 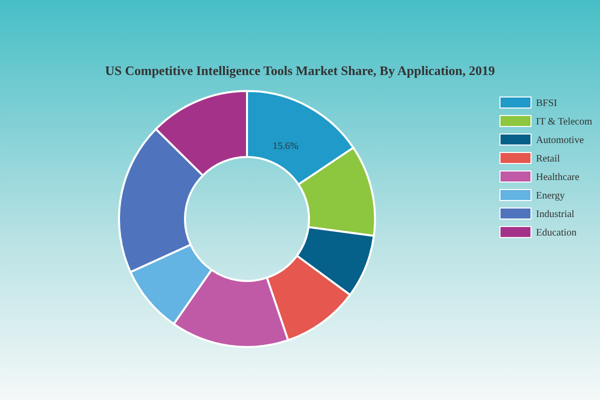 I want to click on chart-title: US Competitive Intelligence Tools Market Share, By Application, 2019, so click(x=300, y=70).